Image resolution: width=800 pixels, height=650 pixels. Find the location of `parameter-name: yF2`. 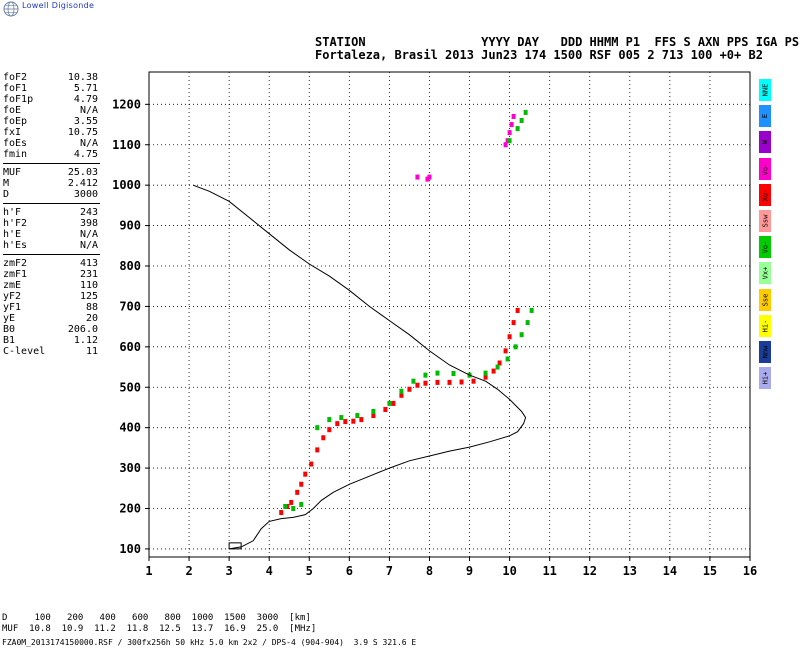

parameter-name: yF2 is located at coordinates (12, 296).